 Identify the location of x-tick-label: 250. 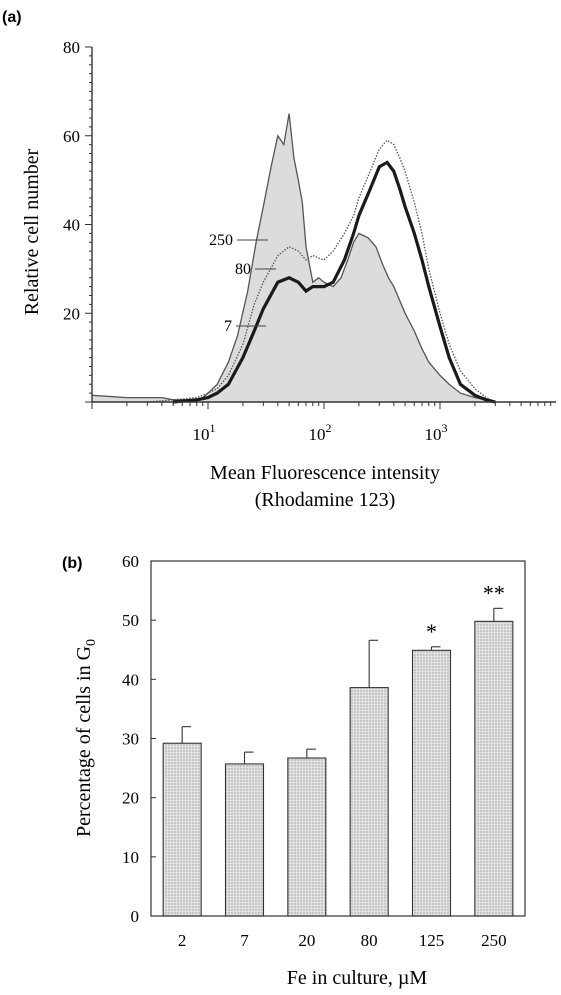
(494, 940).